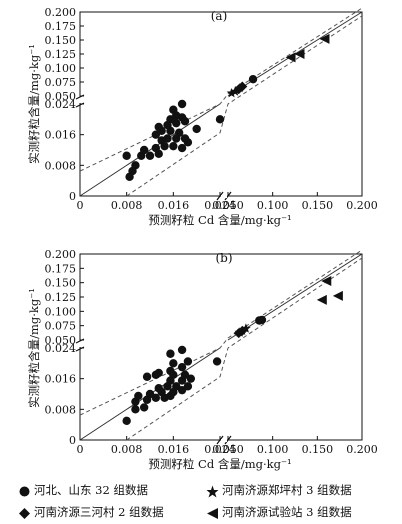 The image size is (402, 524). What do you see at coordinates (61, 283) in the screenshot?
I see `y-tick-label: 0.150` at bounding box center [61, 283].